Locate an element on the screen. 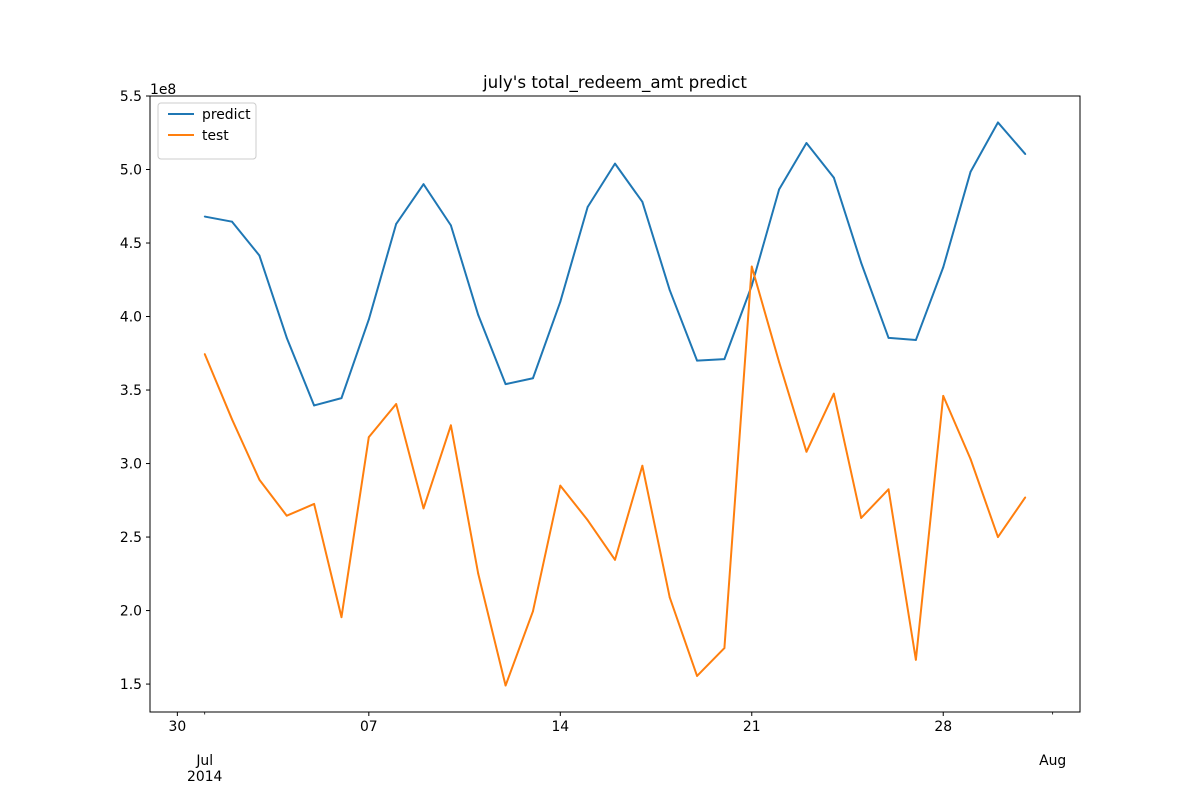 This screenshot has width=1200, height=800. x-tick-label: 14 is located at coordinates (560, 727).